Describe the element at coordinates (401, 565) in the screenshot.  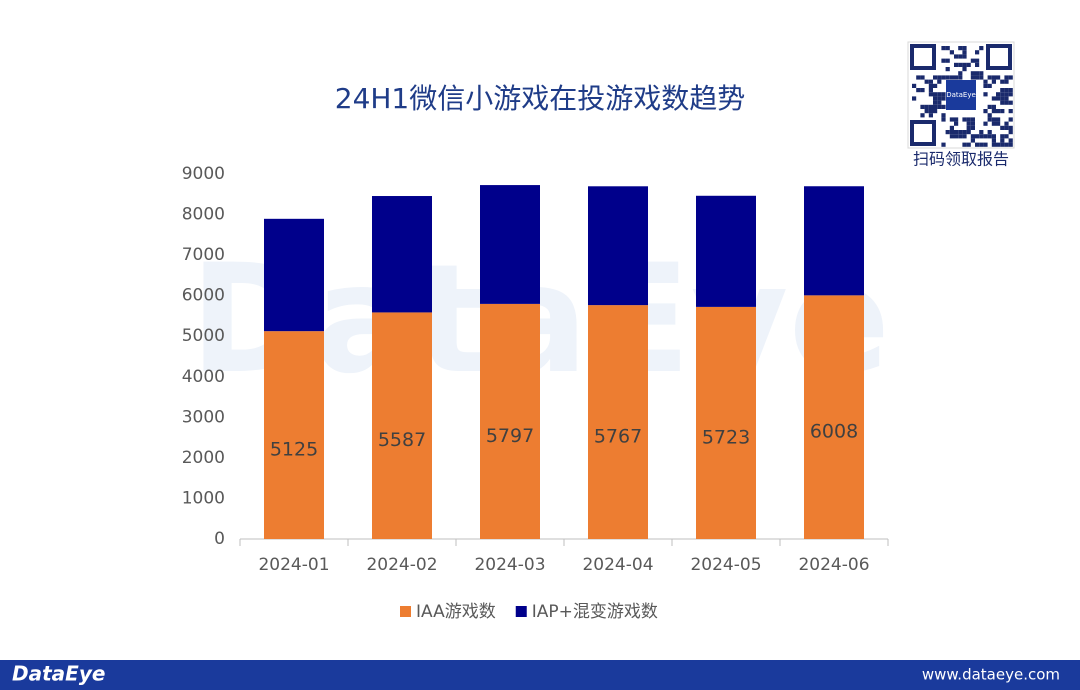
I see `x-tick-label: 2024-02` at that location.